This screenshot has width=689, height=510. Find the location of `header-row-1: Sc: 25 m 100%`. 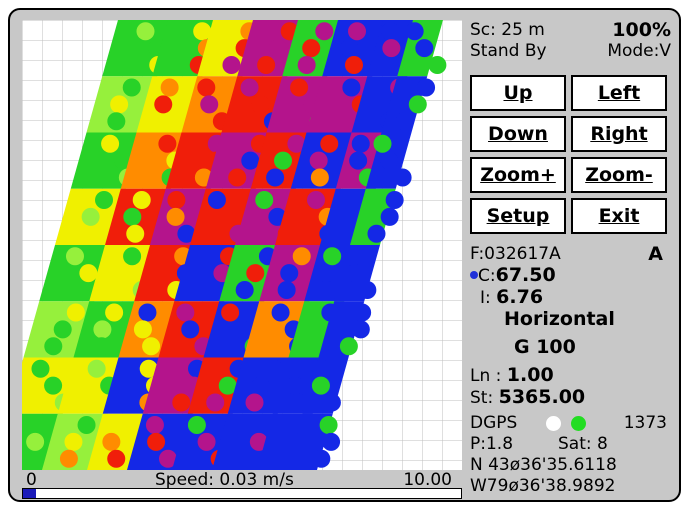

header-row-1: Sc: 25 m 100% is located at coordinates (570, 30).